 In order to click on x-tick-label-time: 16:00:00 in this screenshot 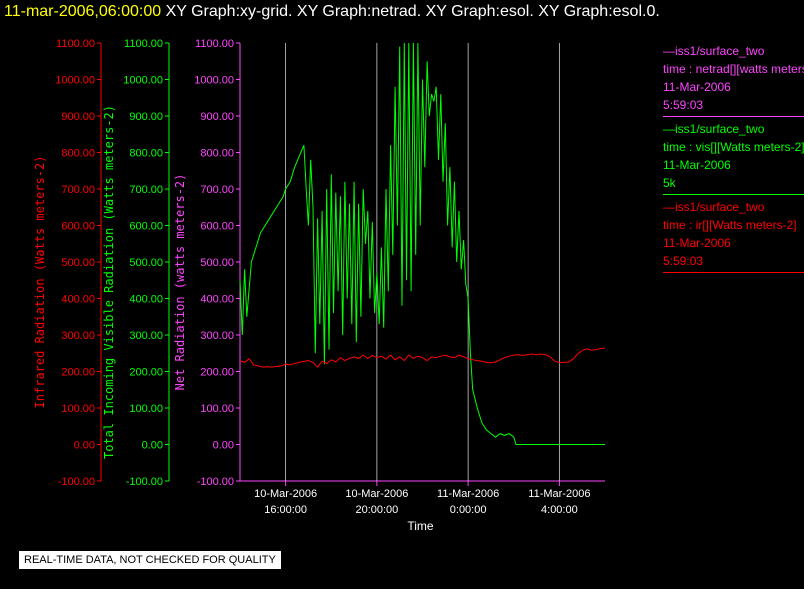, I will do `click(285, 510)`.